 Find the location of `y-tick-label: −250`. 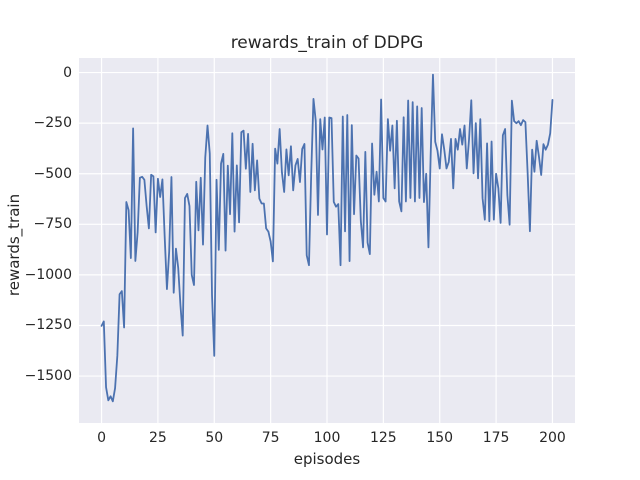

y-tick-label: −250 is located at coordinates (52, 123).